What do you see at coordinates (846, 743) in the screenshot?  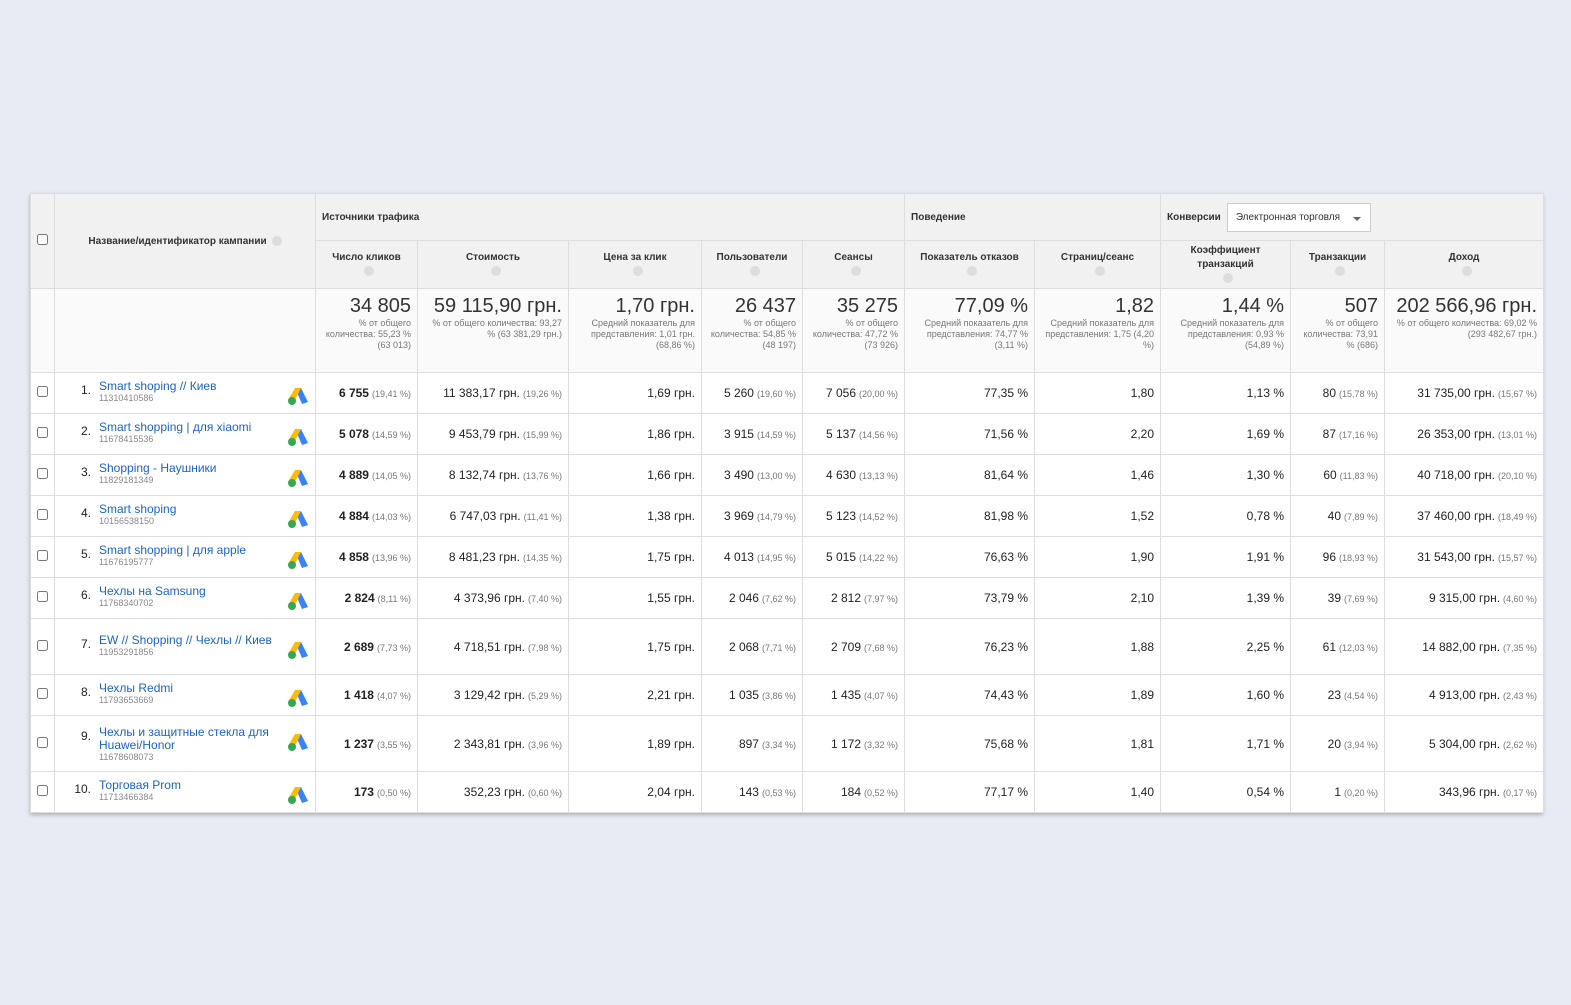 I see `metric-value: 1 172` at bounding box center [846, 743].